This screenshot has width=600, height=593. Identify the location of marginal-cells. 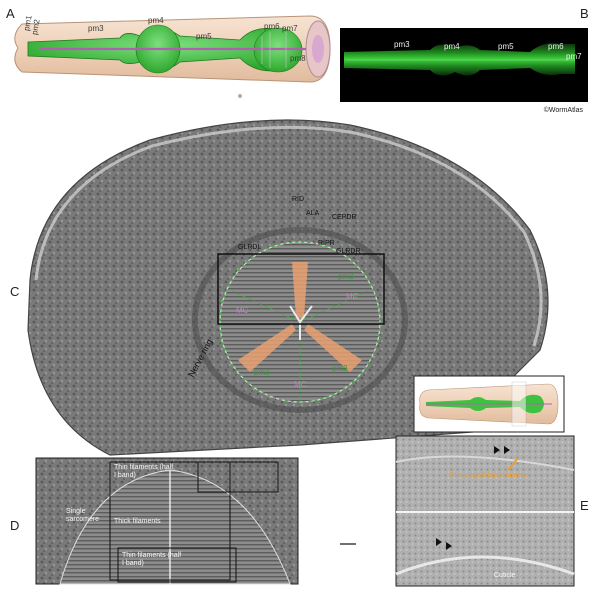
(300, 317).